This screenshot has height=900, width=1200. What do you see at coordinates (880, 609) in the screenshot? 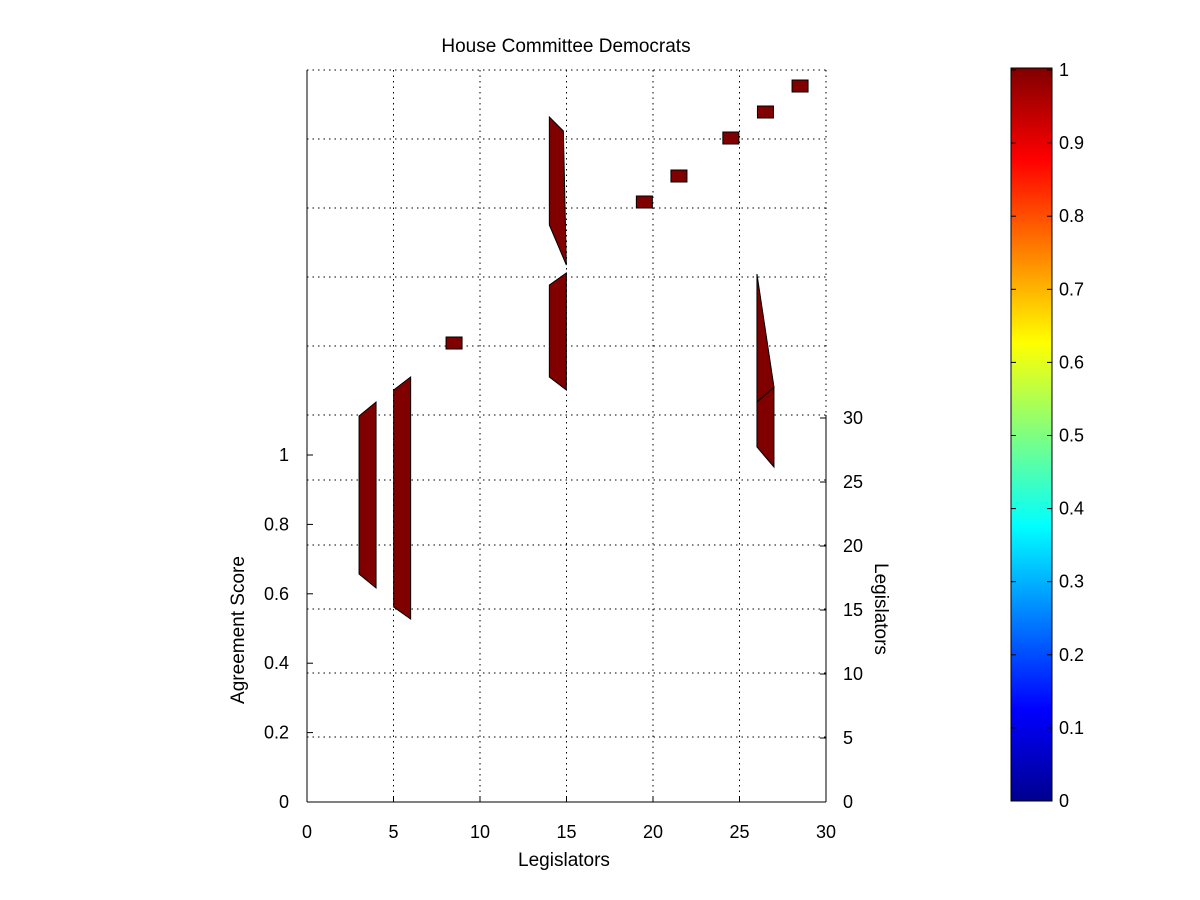
I see `y-axis-label: Legislators` at bounding box center [880, 609].